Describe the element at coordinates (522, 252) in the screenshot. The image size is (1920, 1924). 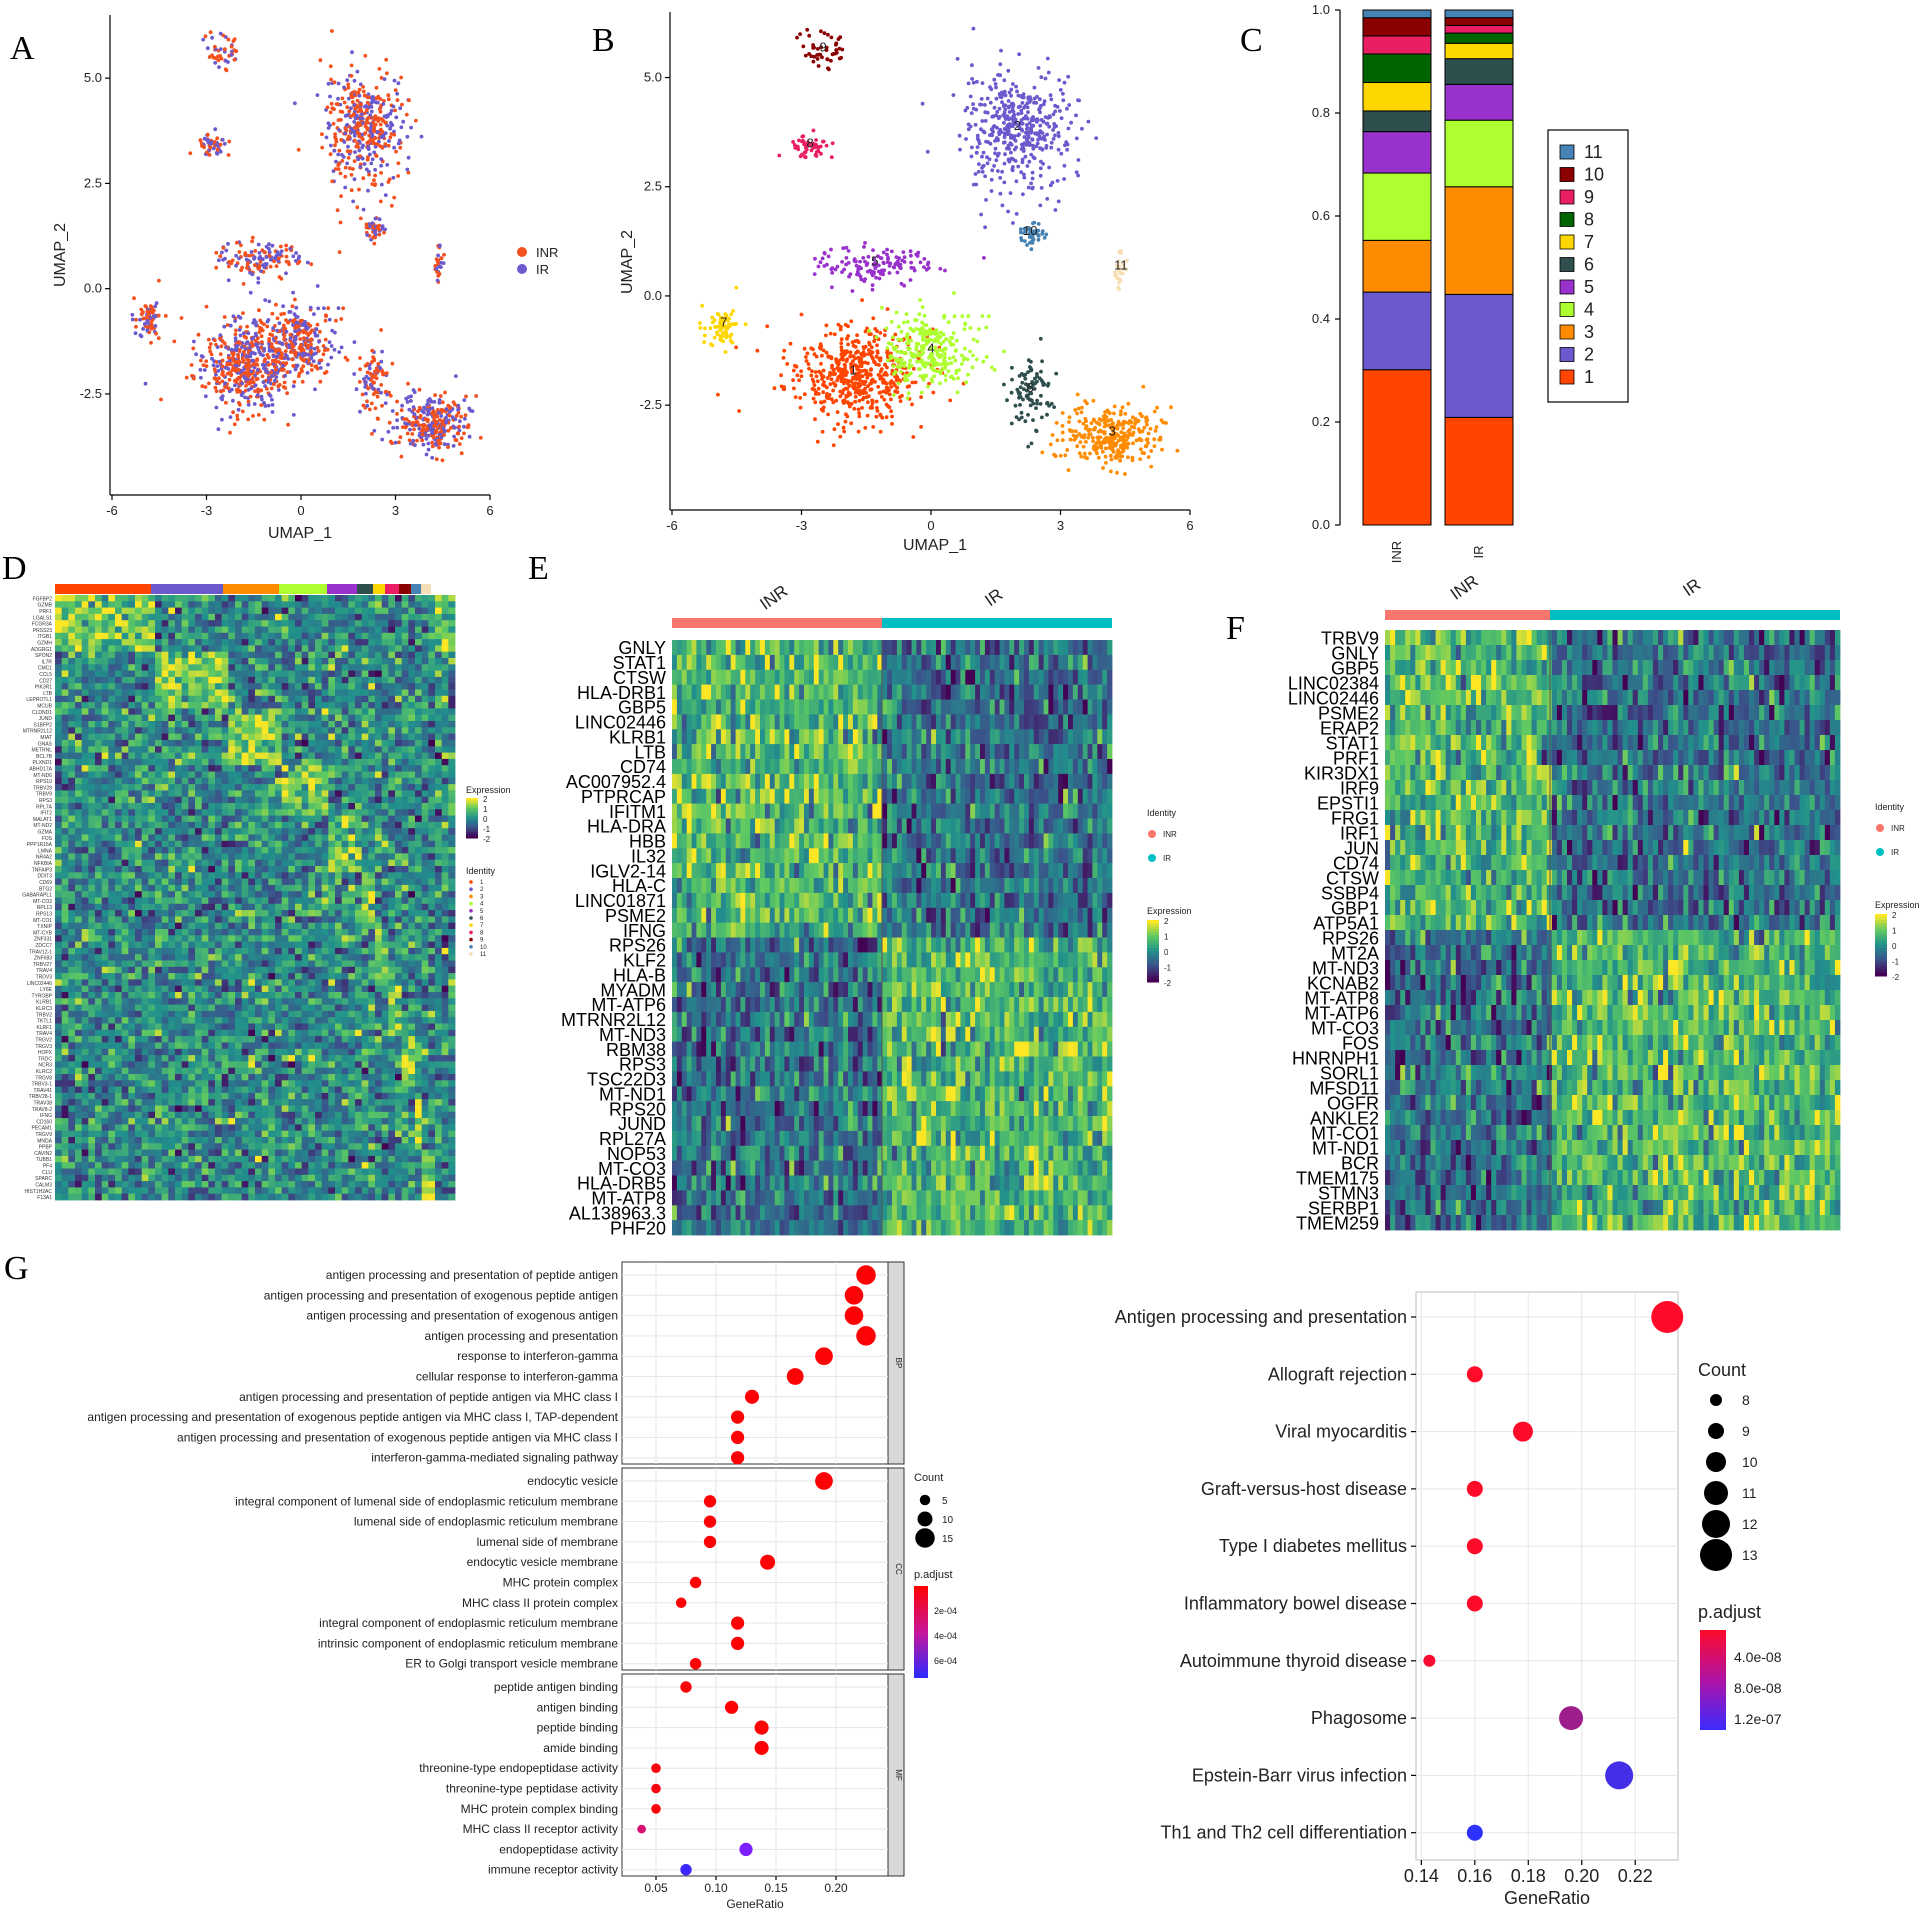
I see `panel-a-legend-dot` at that location.